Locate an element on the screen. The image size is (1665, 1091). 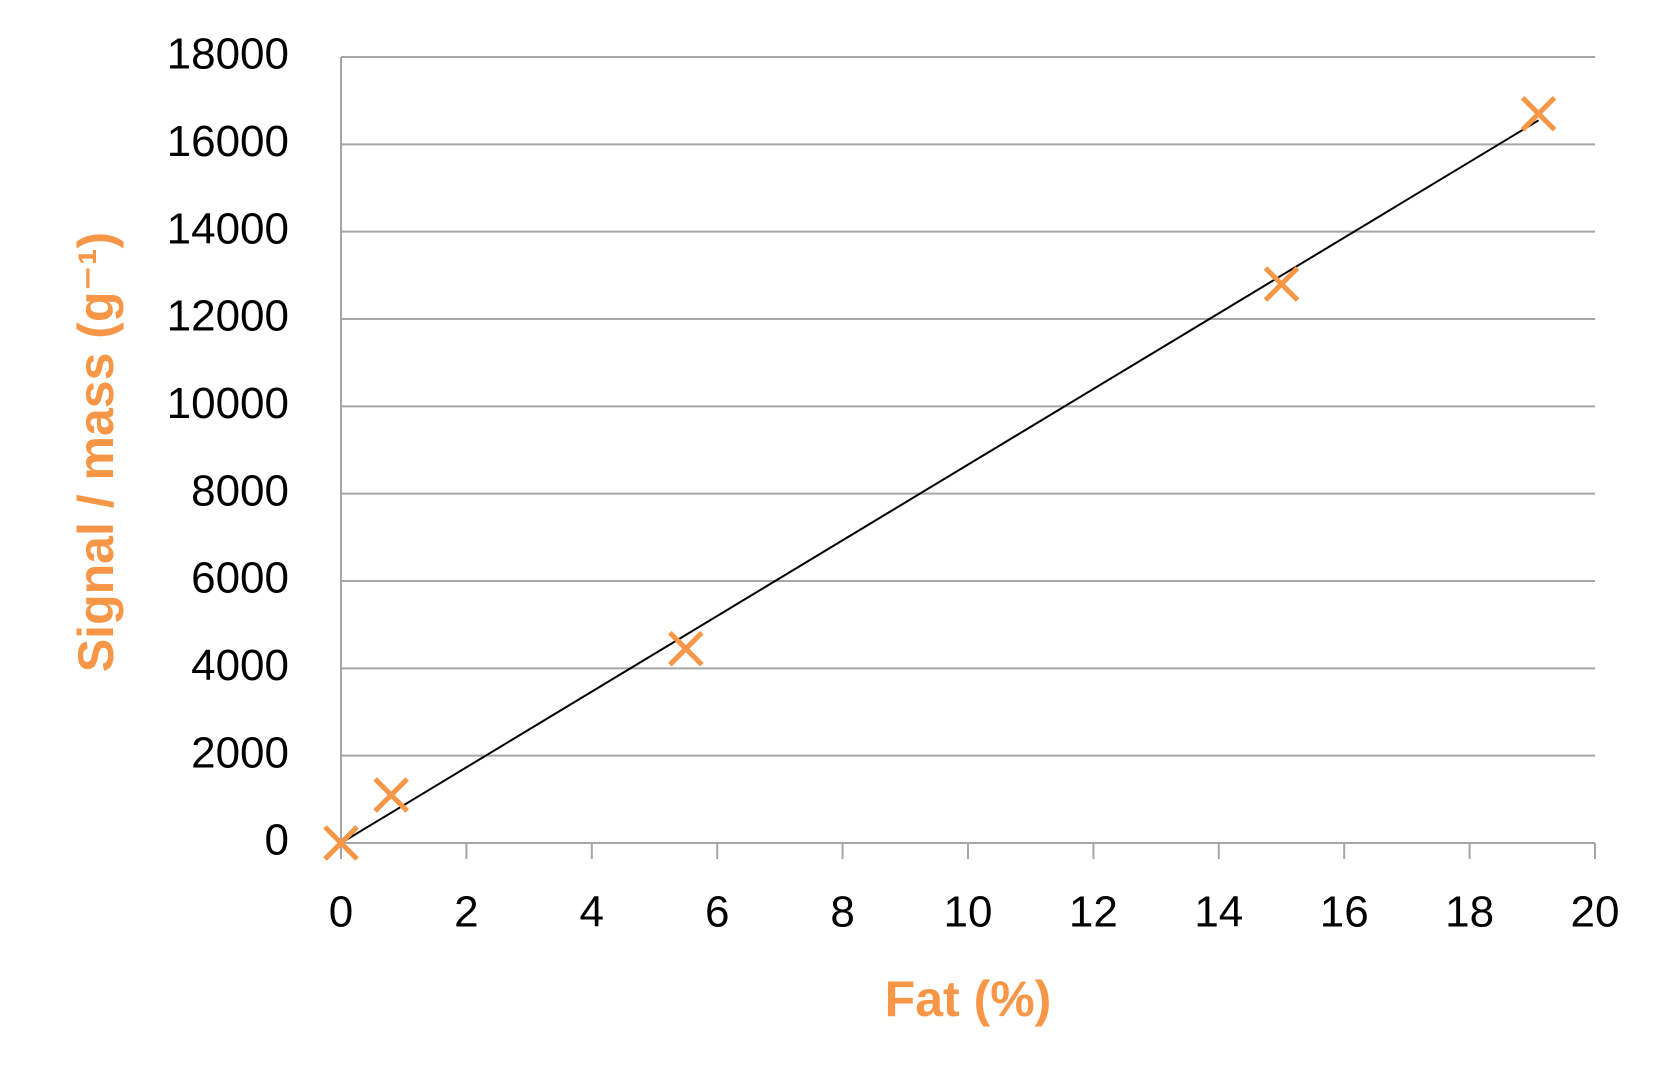
x-tick-label: 18 is located at coordinates (1469, 912).